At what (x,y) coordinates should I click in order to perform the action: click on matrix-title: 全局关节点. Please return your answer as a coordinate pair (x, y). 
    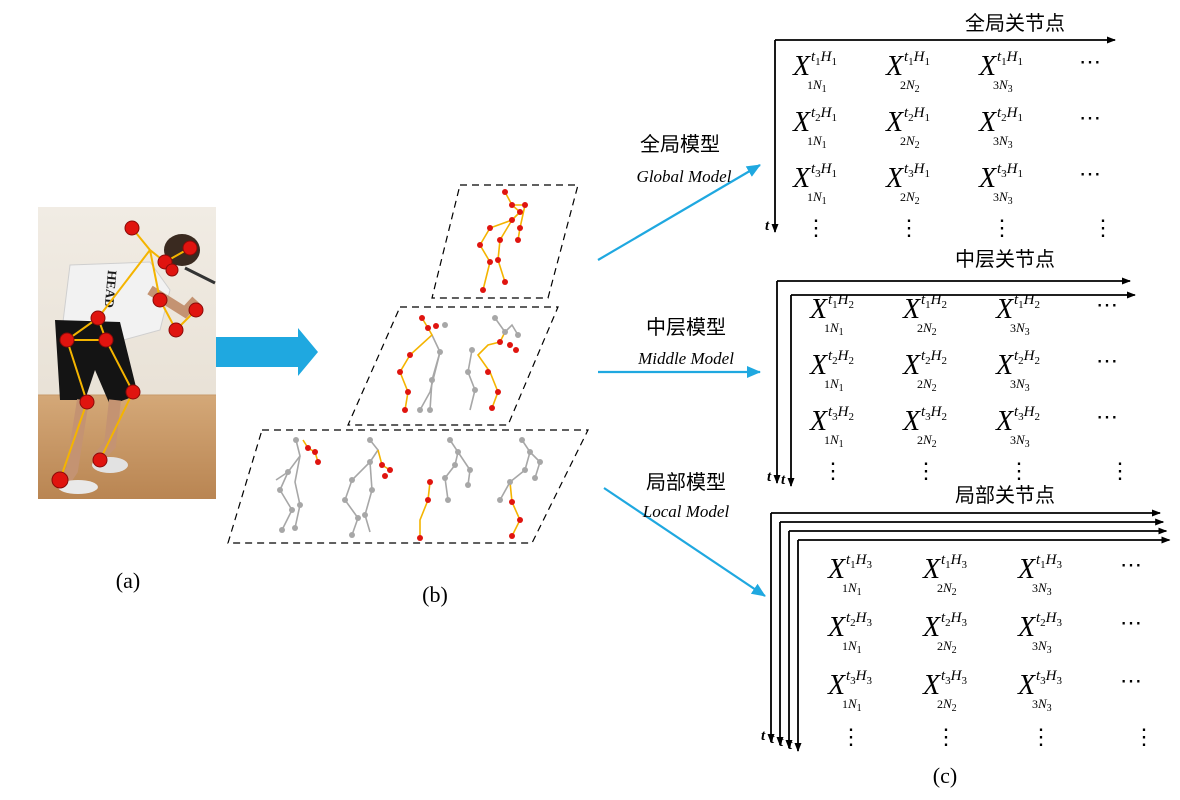
    Looking at the image, I should click on (1015, 23).